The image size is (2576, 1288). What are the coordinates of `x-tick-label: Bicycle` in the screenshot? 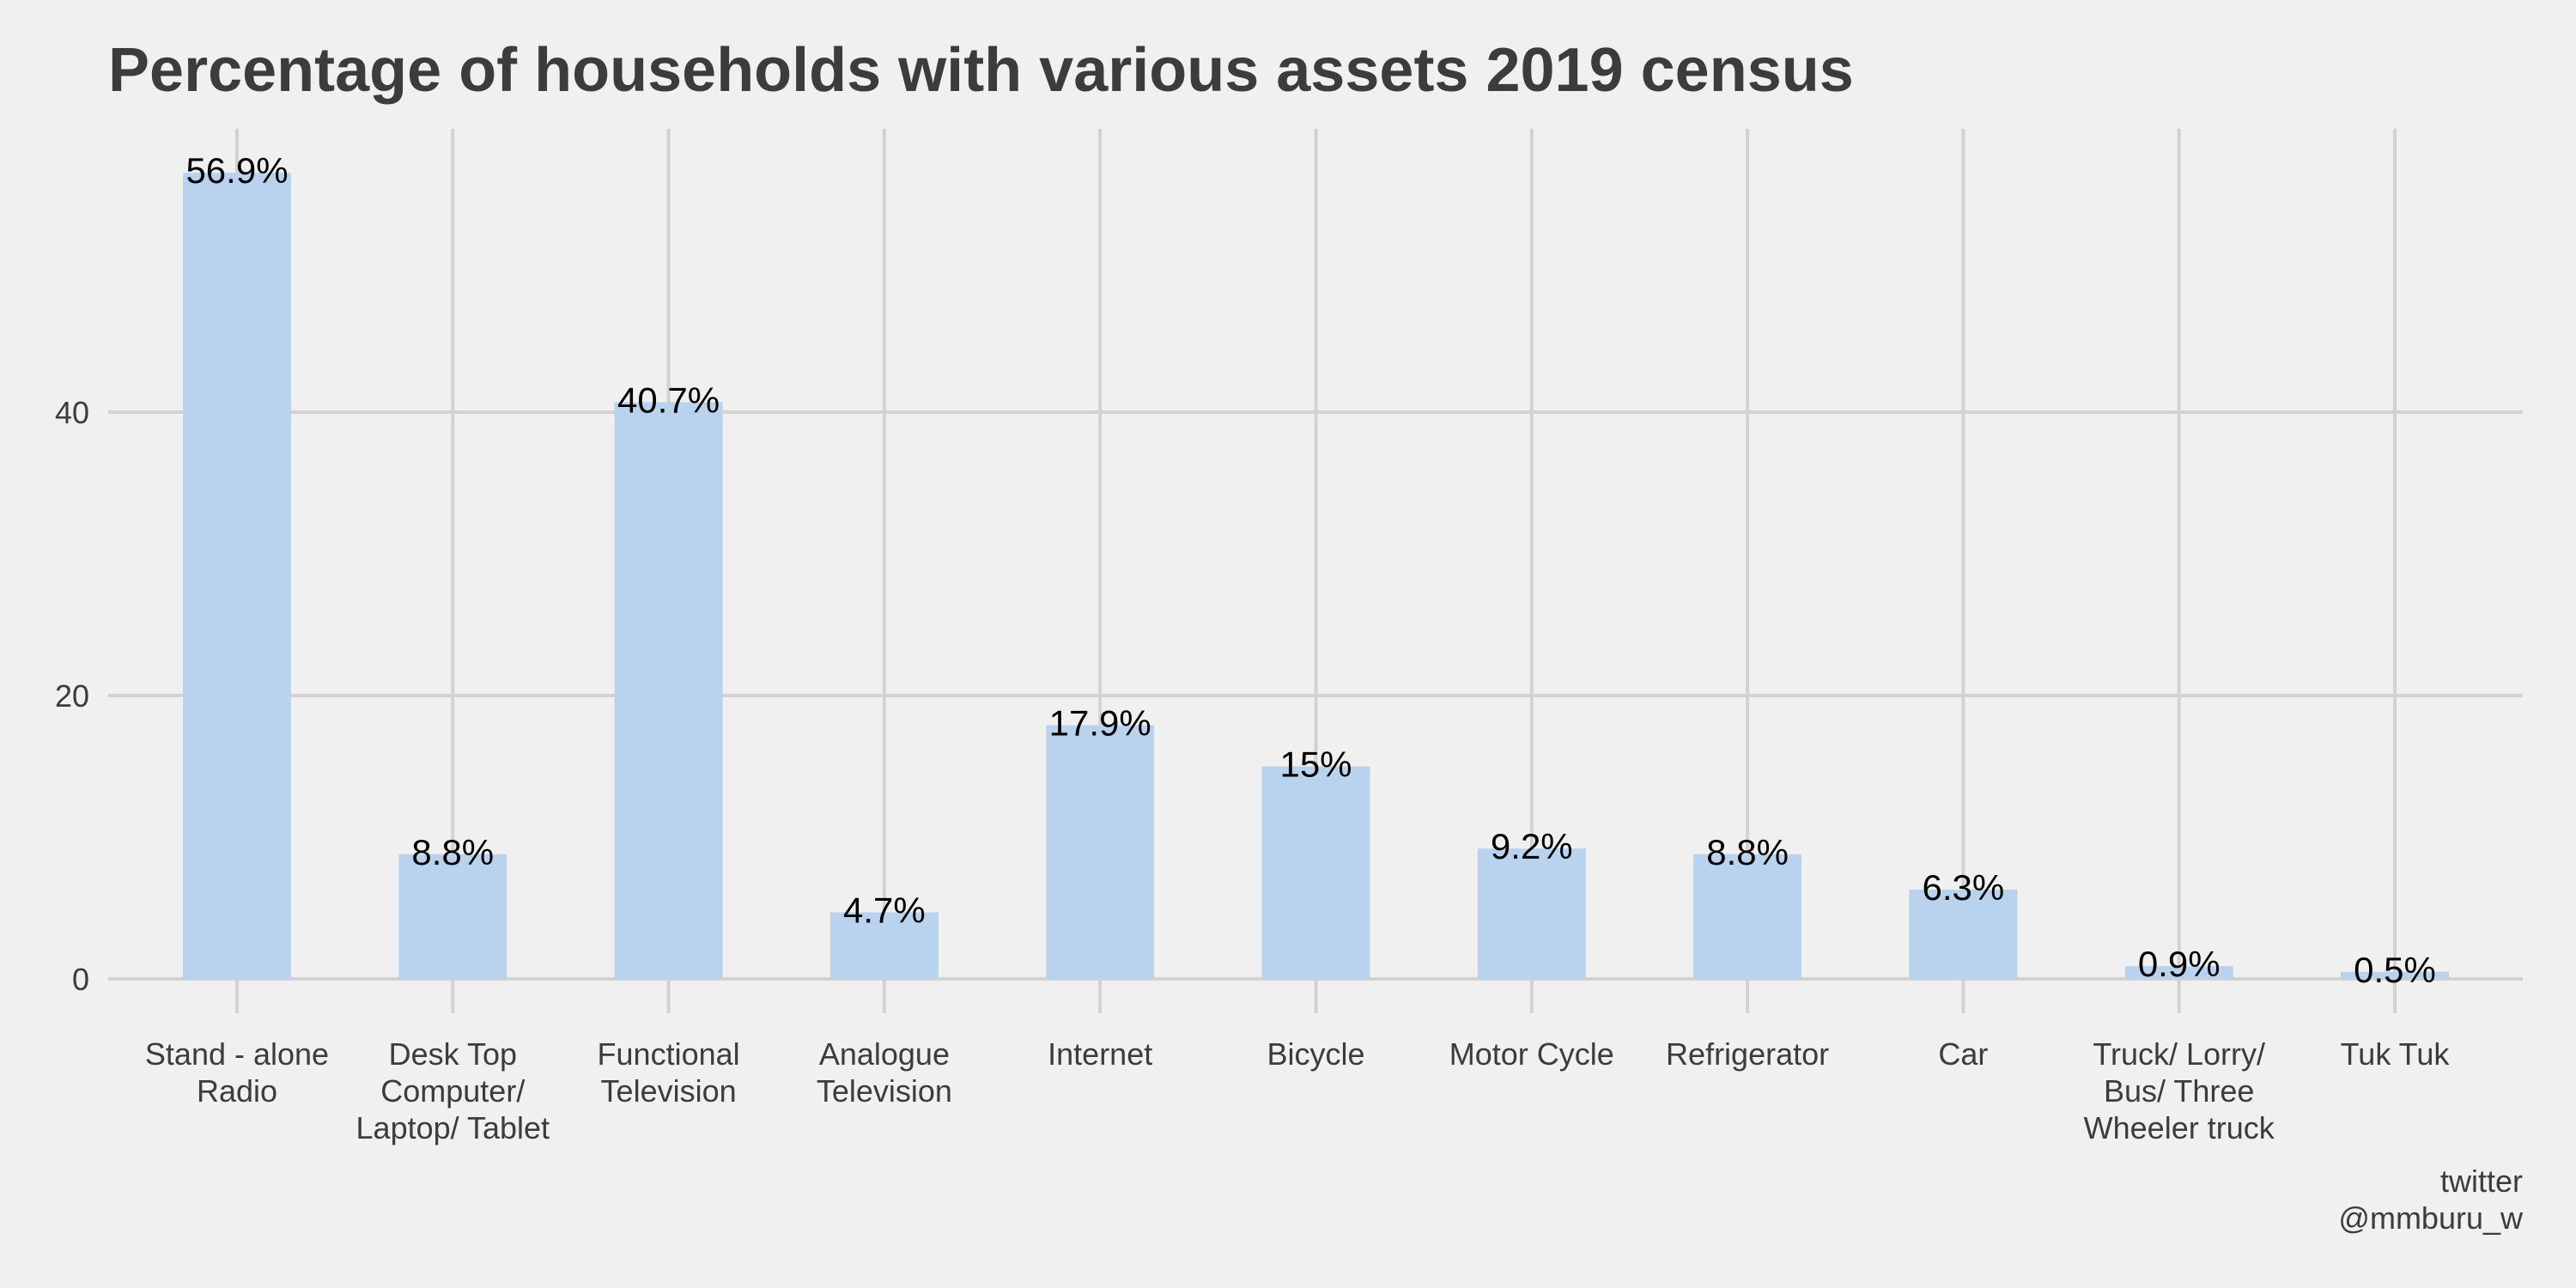 It's located at (1316, 1054).